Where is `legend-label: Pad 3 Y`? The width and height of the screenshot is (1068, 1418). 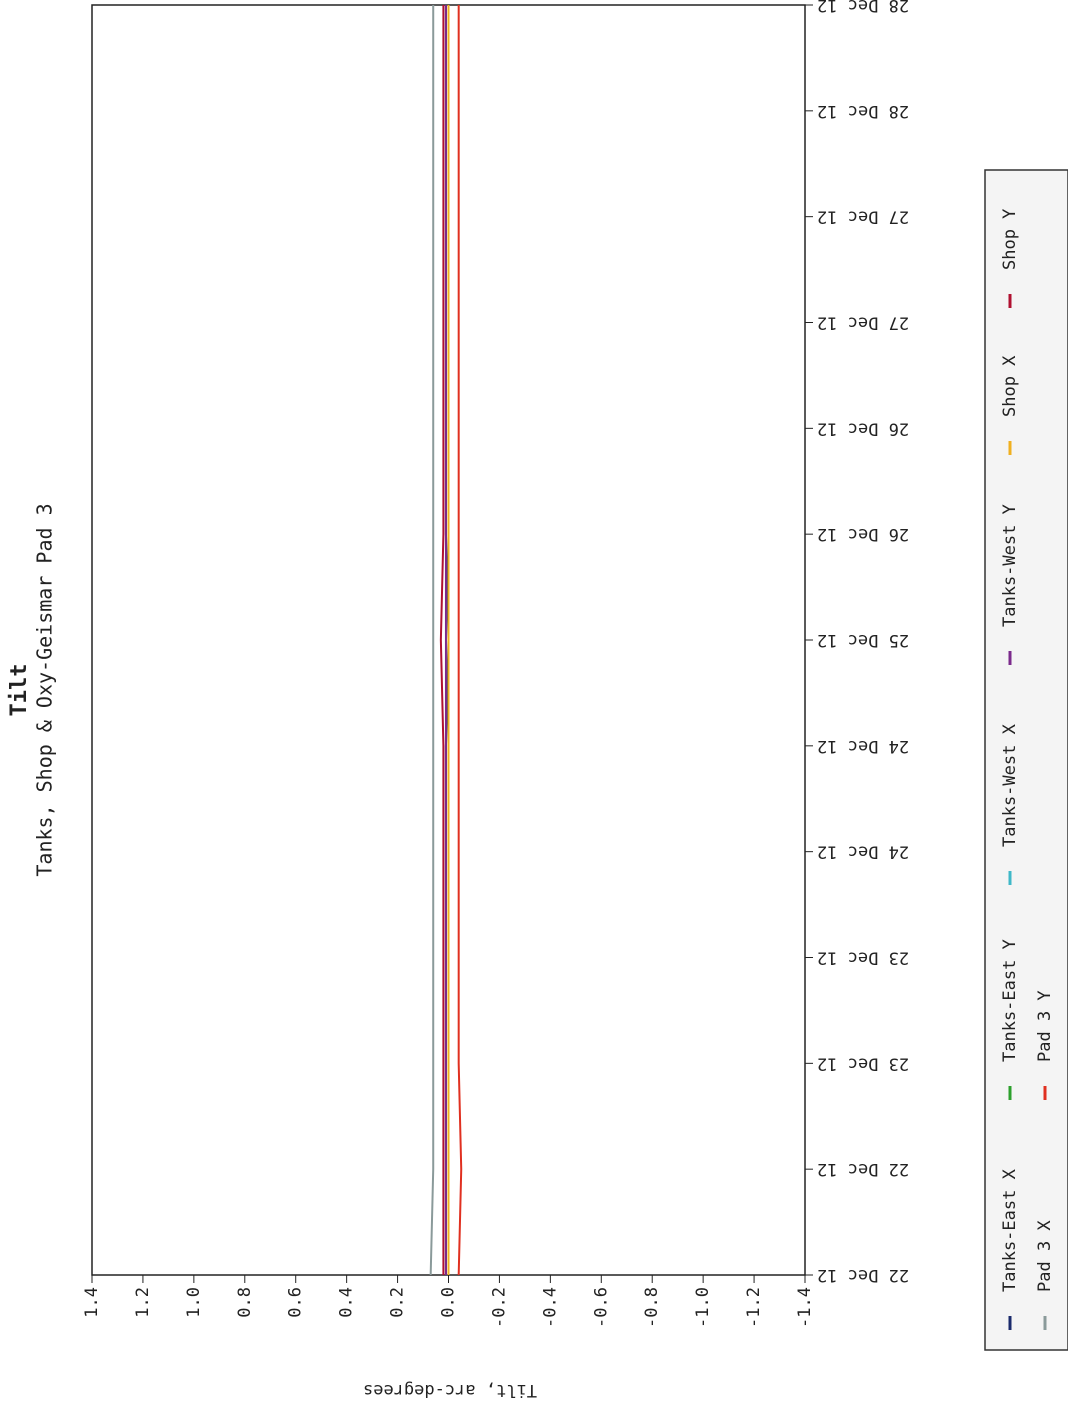
legend-label: Pad 3 Y is located at coordinates (1045, 1026).